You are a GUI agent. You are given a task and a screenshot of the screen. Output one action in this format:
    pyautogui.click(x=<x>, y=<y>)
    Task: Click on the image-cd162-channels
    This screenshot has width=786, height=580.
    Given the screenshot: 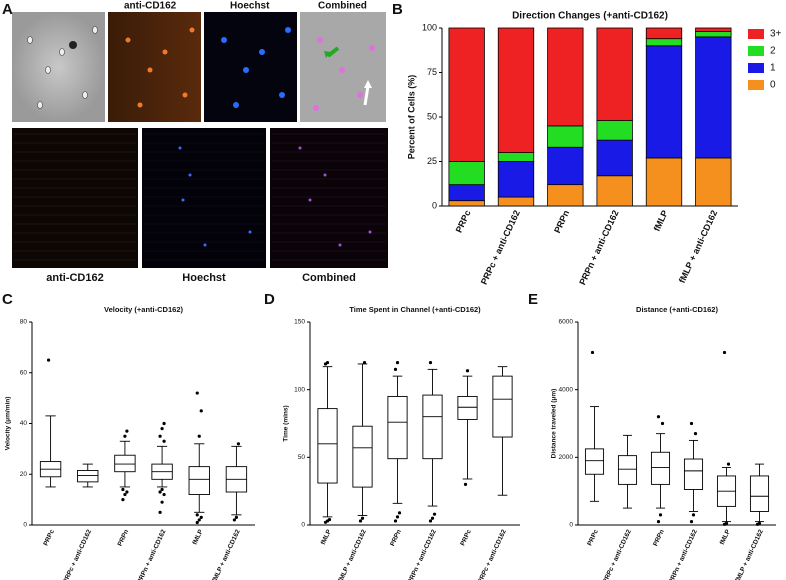 What is the action you would take?
    pyautogui.click(x=75, y=198)
    